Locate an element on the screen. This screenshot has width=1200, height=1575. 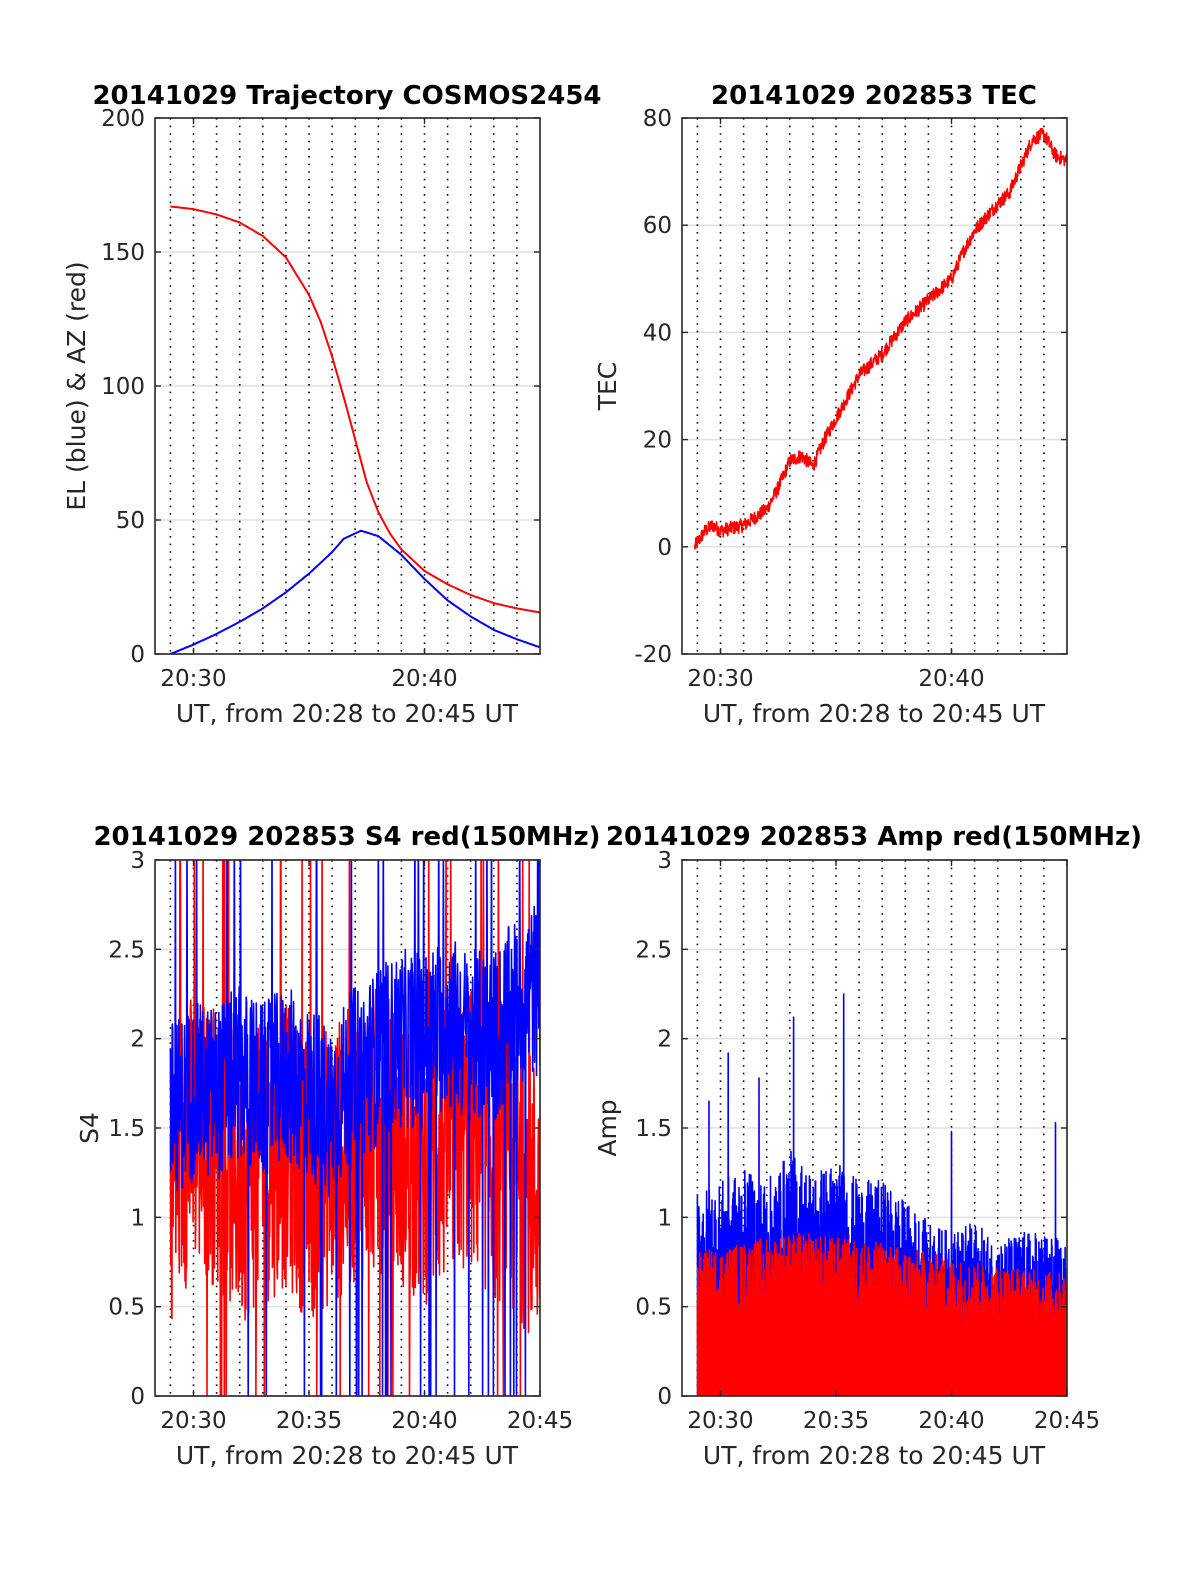
y-axis-label: TEC is located at coordinates (607, 387).